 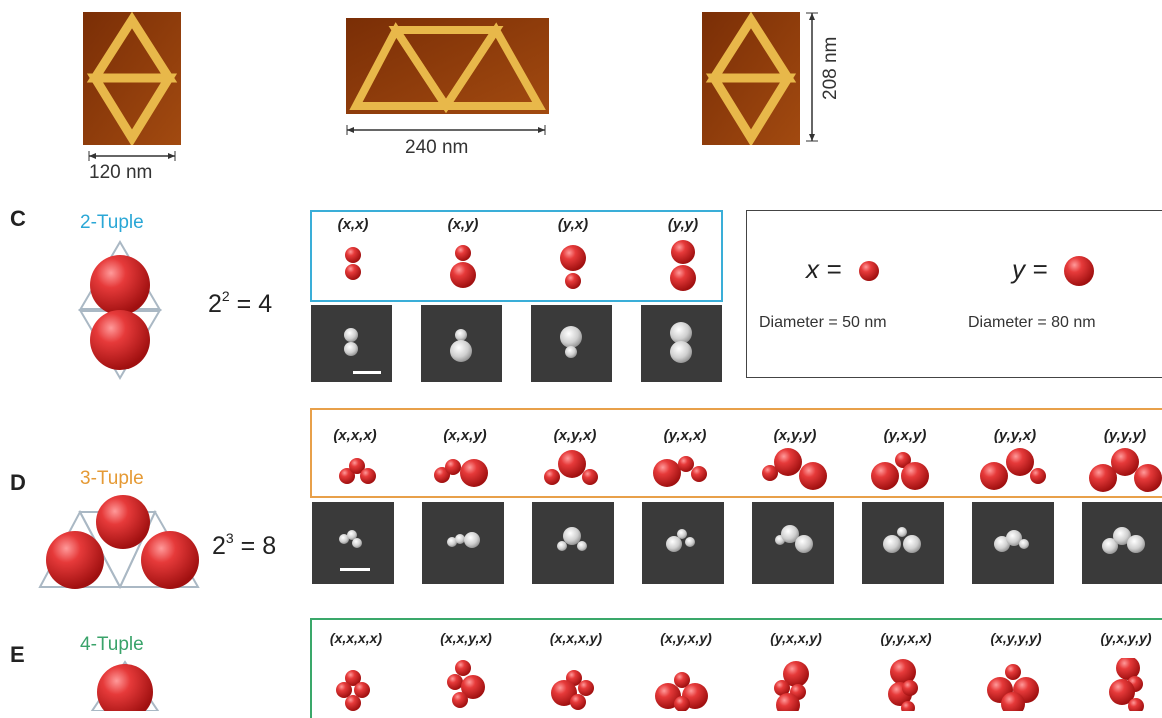 What do you see at coordinates (830, 68) in the screenshot?
I see `scale-label-right: 208 nm` at bounding box center [830, 68].